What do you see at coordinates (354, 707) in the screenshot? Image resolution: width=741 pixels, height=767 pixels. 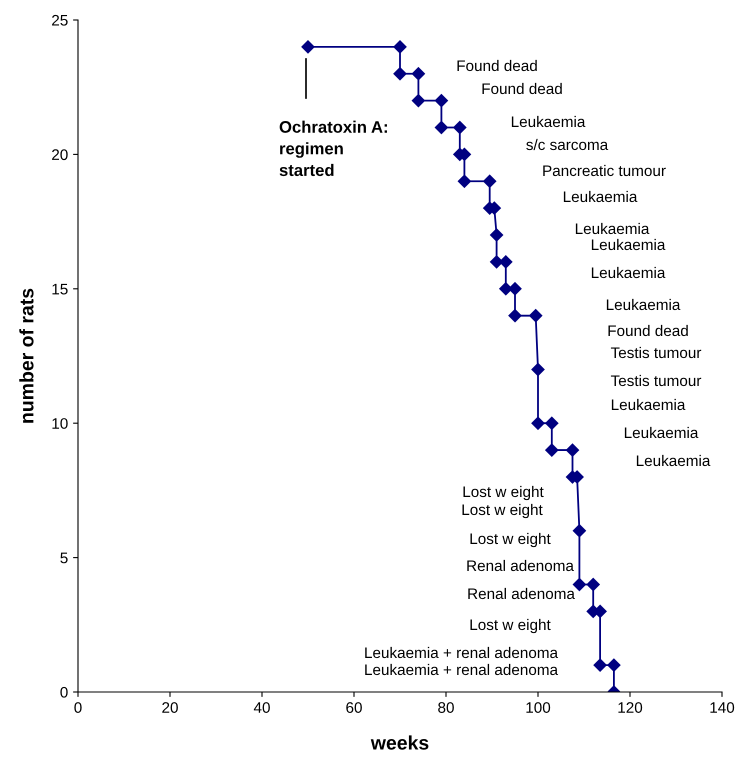 I see `x-tick-label: 60` at bounding box center [354, 707].